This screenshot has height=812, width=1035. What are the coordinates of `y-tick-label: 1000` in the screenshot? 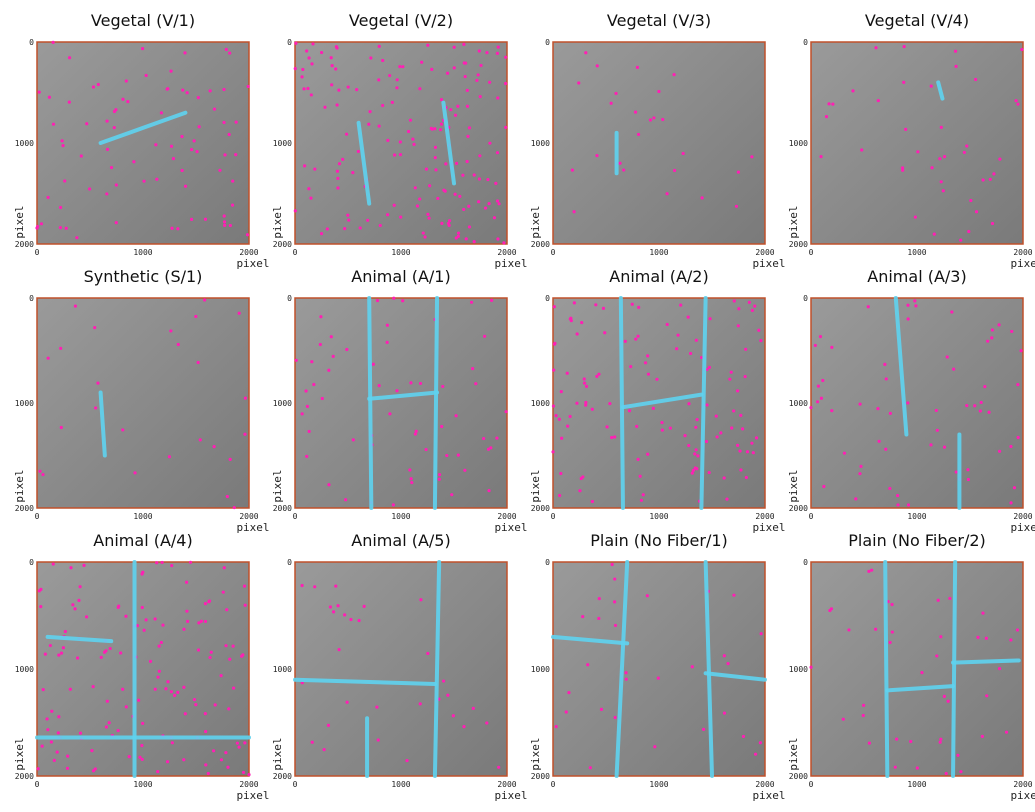 It's located at (282, 143).